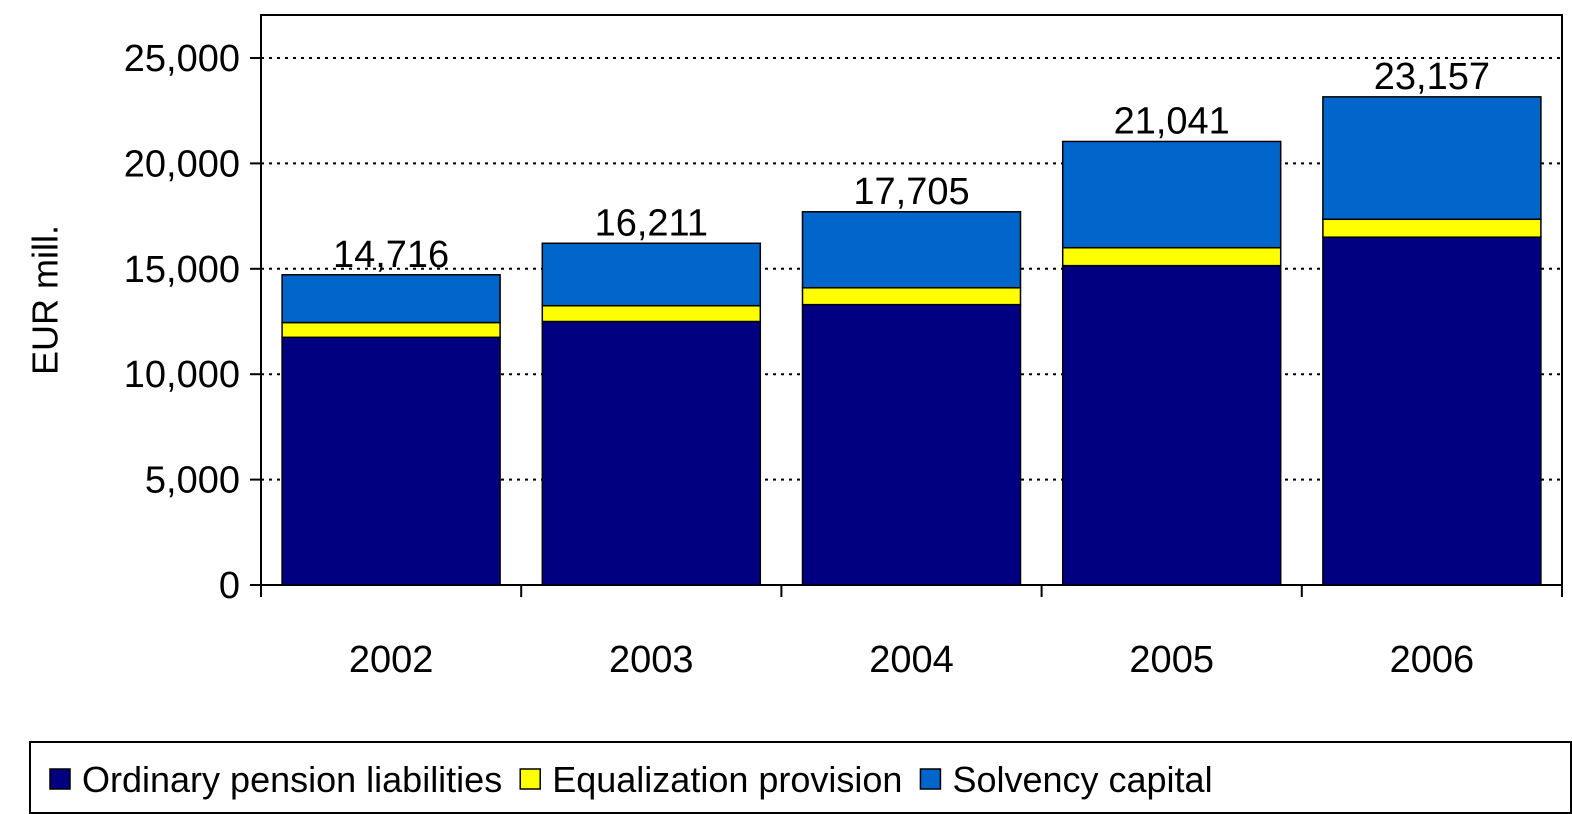  I want to click on legend-label: Ordinary pension liabilities, so click(292, 779).